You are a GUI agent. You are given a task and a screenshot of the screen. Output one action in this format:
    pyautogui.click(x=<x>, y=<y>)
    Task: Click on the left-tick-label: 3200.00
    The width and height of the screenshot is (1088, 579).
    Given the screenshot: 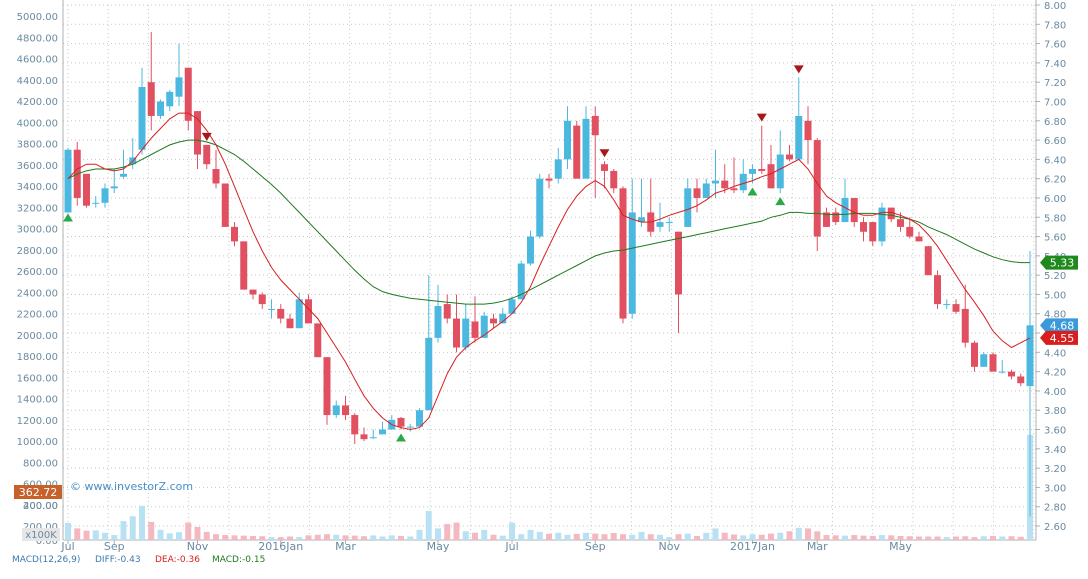 What is the action you would take?
    pyautogui.click(x=37, y=208)
    